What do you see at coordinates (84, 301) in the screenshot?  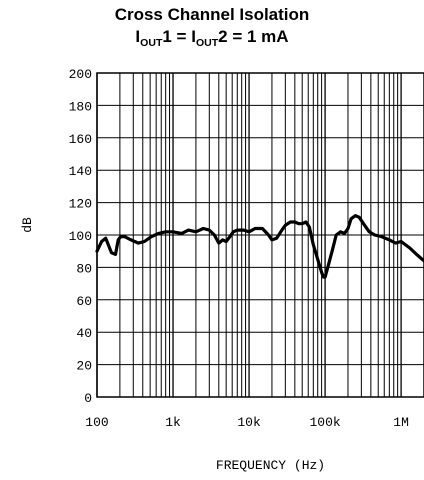 I see `y-tick-label: 60` at bounding box center [84, 301].